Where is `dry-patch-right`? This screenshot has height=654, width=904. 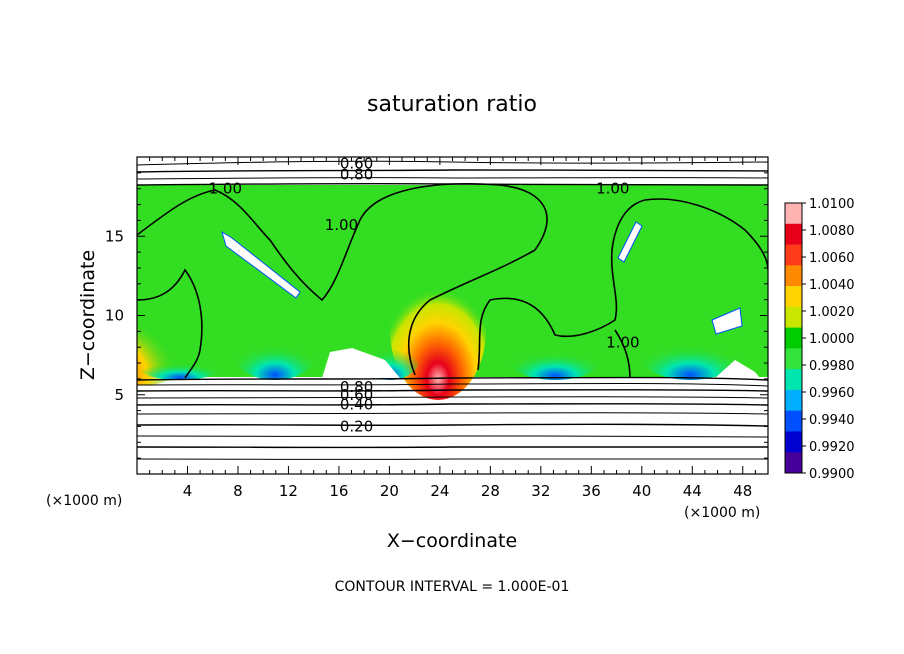 dry-patch-right is located at coordinates (727, 321).